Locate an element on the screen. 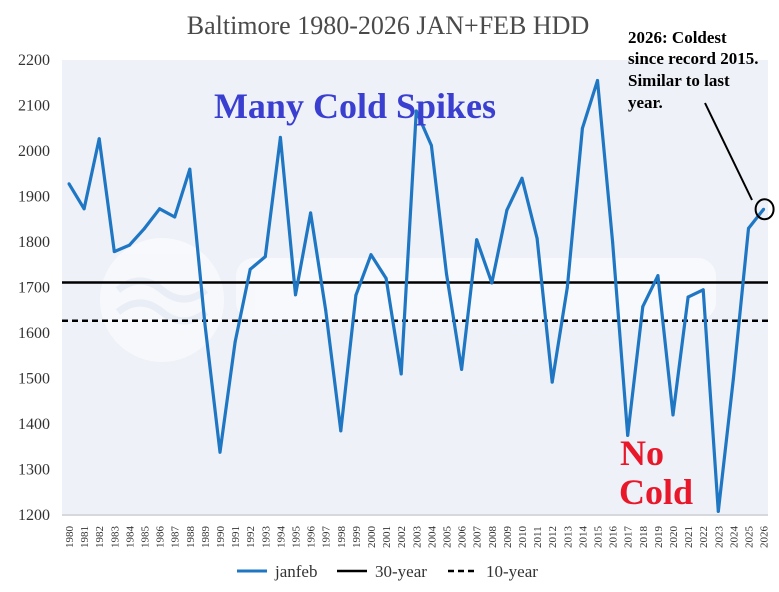  note-pointer-line is located at coordinates (728, 151).